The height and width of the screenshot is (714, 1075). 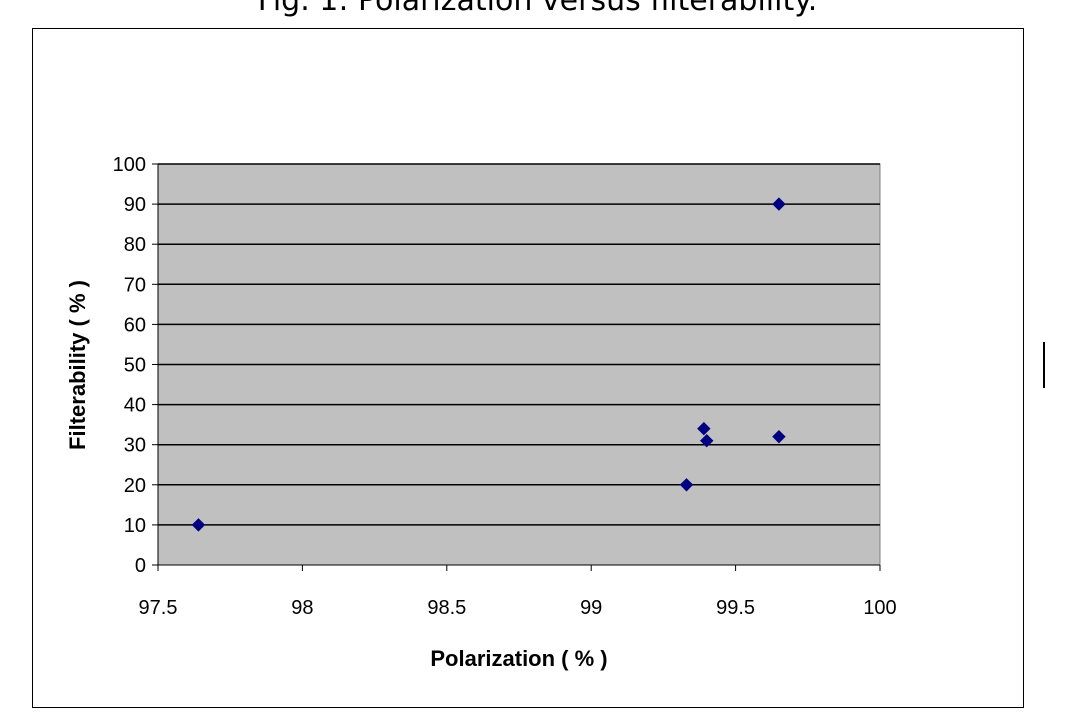 I want to click on y-axis-ticks: 0 10 20 30 40 50 60 70 80 90 100, so click(x=135, y=365).